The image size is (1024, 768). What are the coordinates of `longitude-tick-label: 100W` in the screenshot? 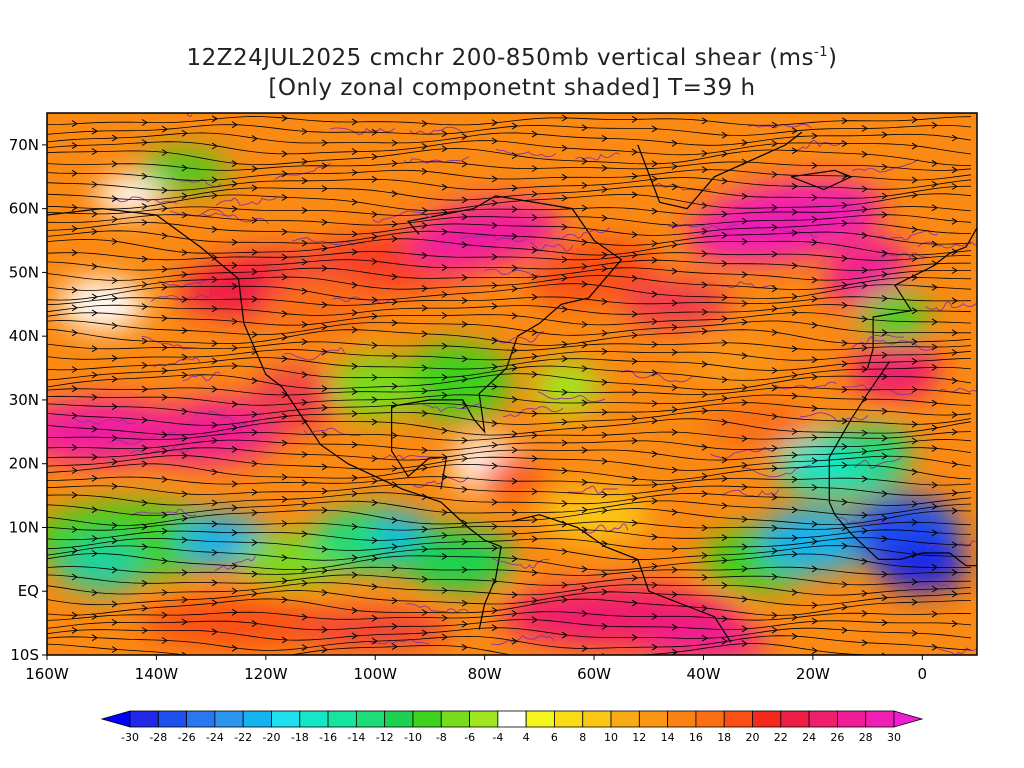 It's located at (376, 674).